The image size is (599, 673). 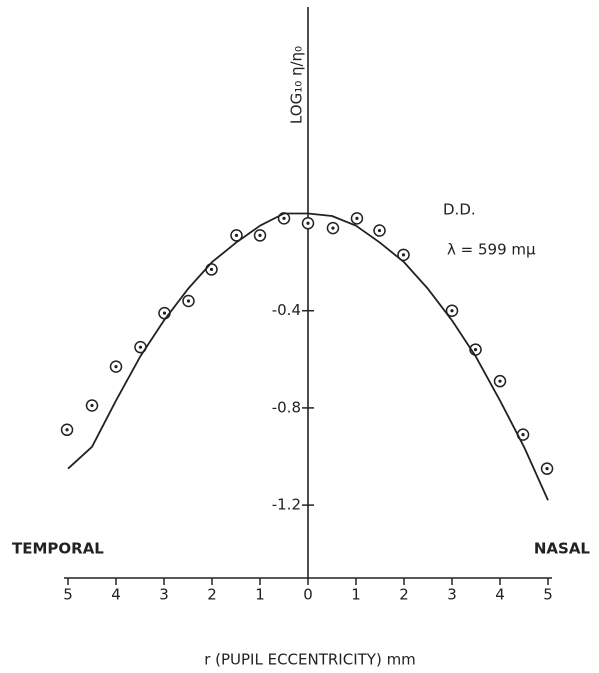 What do you see at coordinates (286, 310) in the screenshot?
I see `y-tick-label: -0.4` at bounding box center [286, 310].